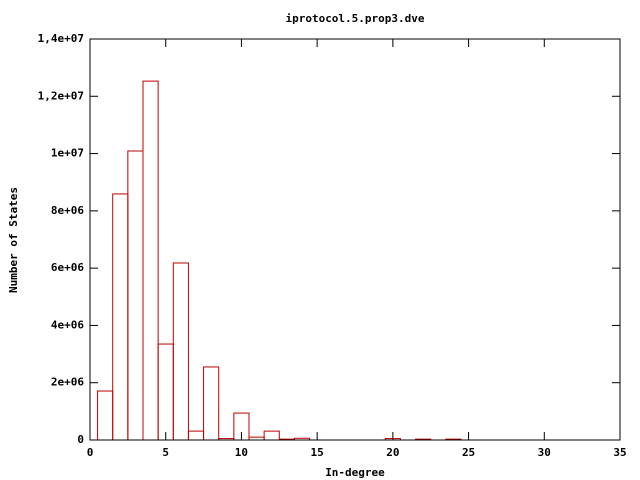 The width and height of the screenshot is (640, 480). I want to click on chart-title: iprotocol.5.prop3.dve, so click(354, 18).